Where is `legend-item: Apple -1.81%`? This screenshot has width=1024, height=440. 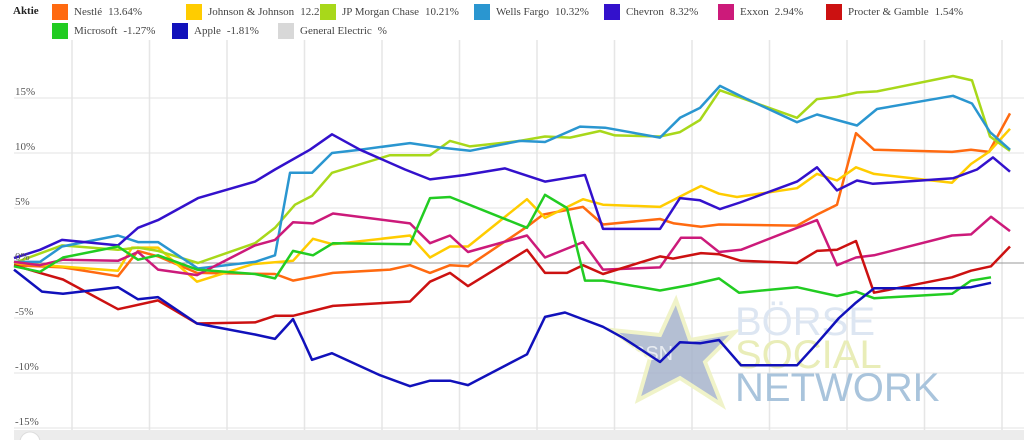
legend-item: Apple -1.81% is located at coordinates (215, 31).